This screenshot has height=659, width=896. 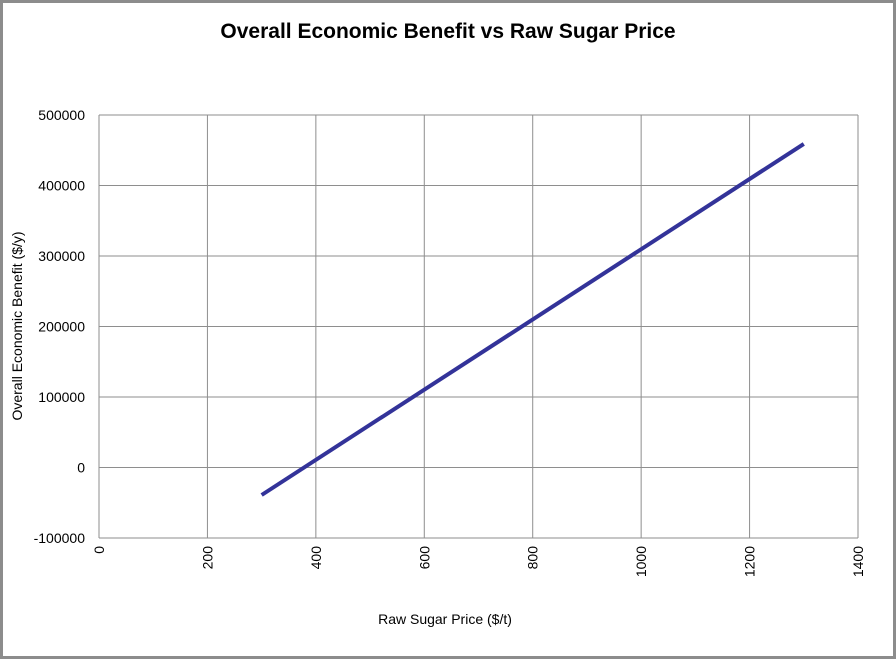 I want to click on y-tick-label: -100000, so click(x=60, y=538).